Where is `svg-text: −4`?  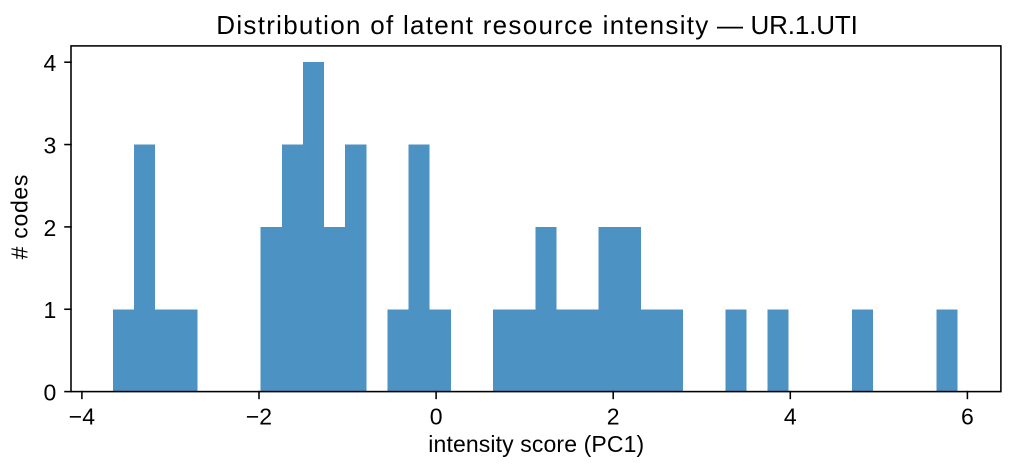
svg-text: −4 is located at coordinates (82, 416).